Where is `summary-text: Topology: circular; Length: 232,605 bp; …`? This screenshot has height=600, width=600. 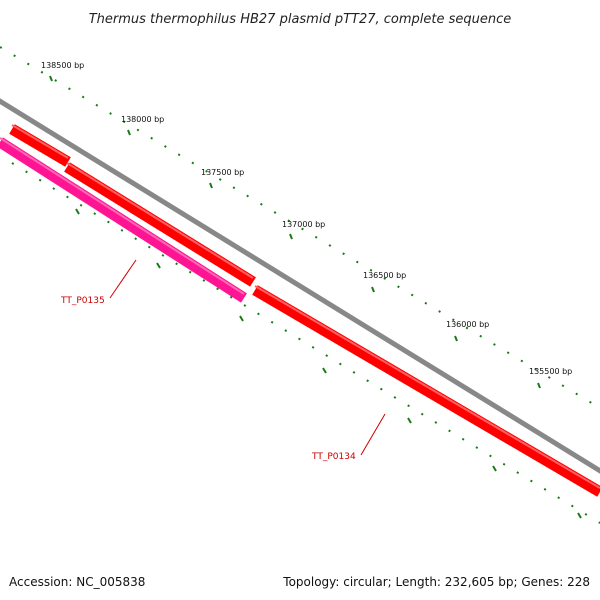
summary-text: Topology: circular; Length: 232,605 bp; … is located at coordinates (436, 582).